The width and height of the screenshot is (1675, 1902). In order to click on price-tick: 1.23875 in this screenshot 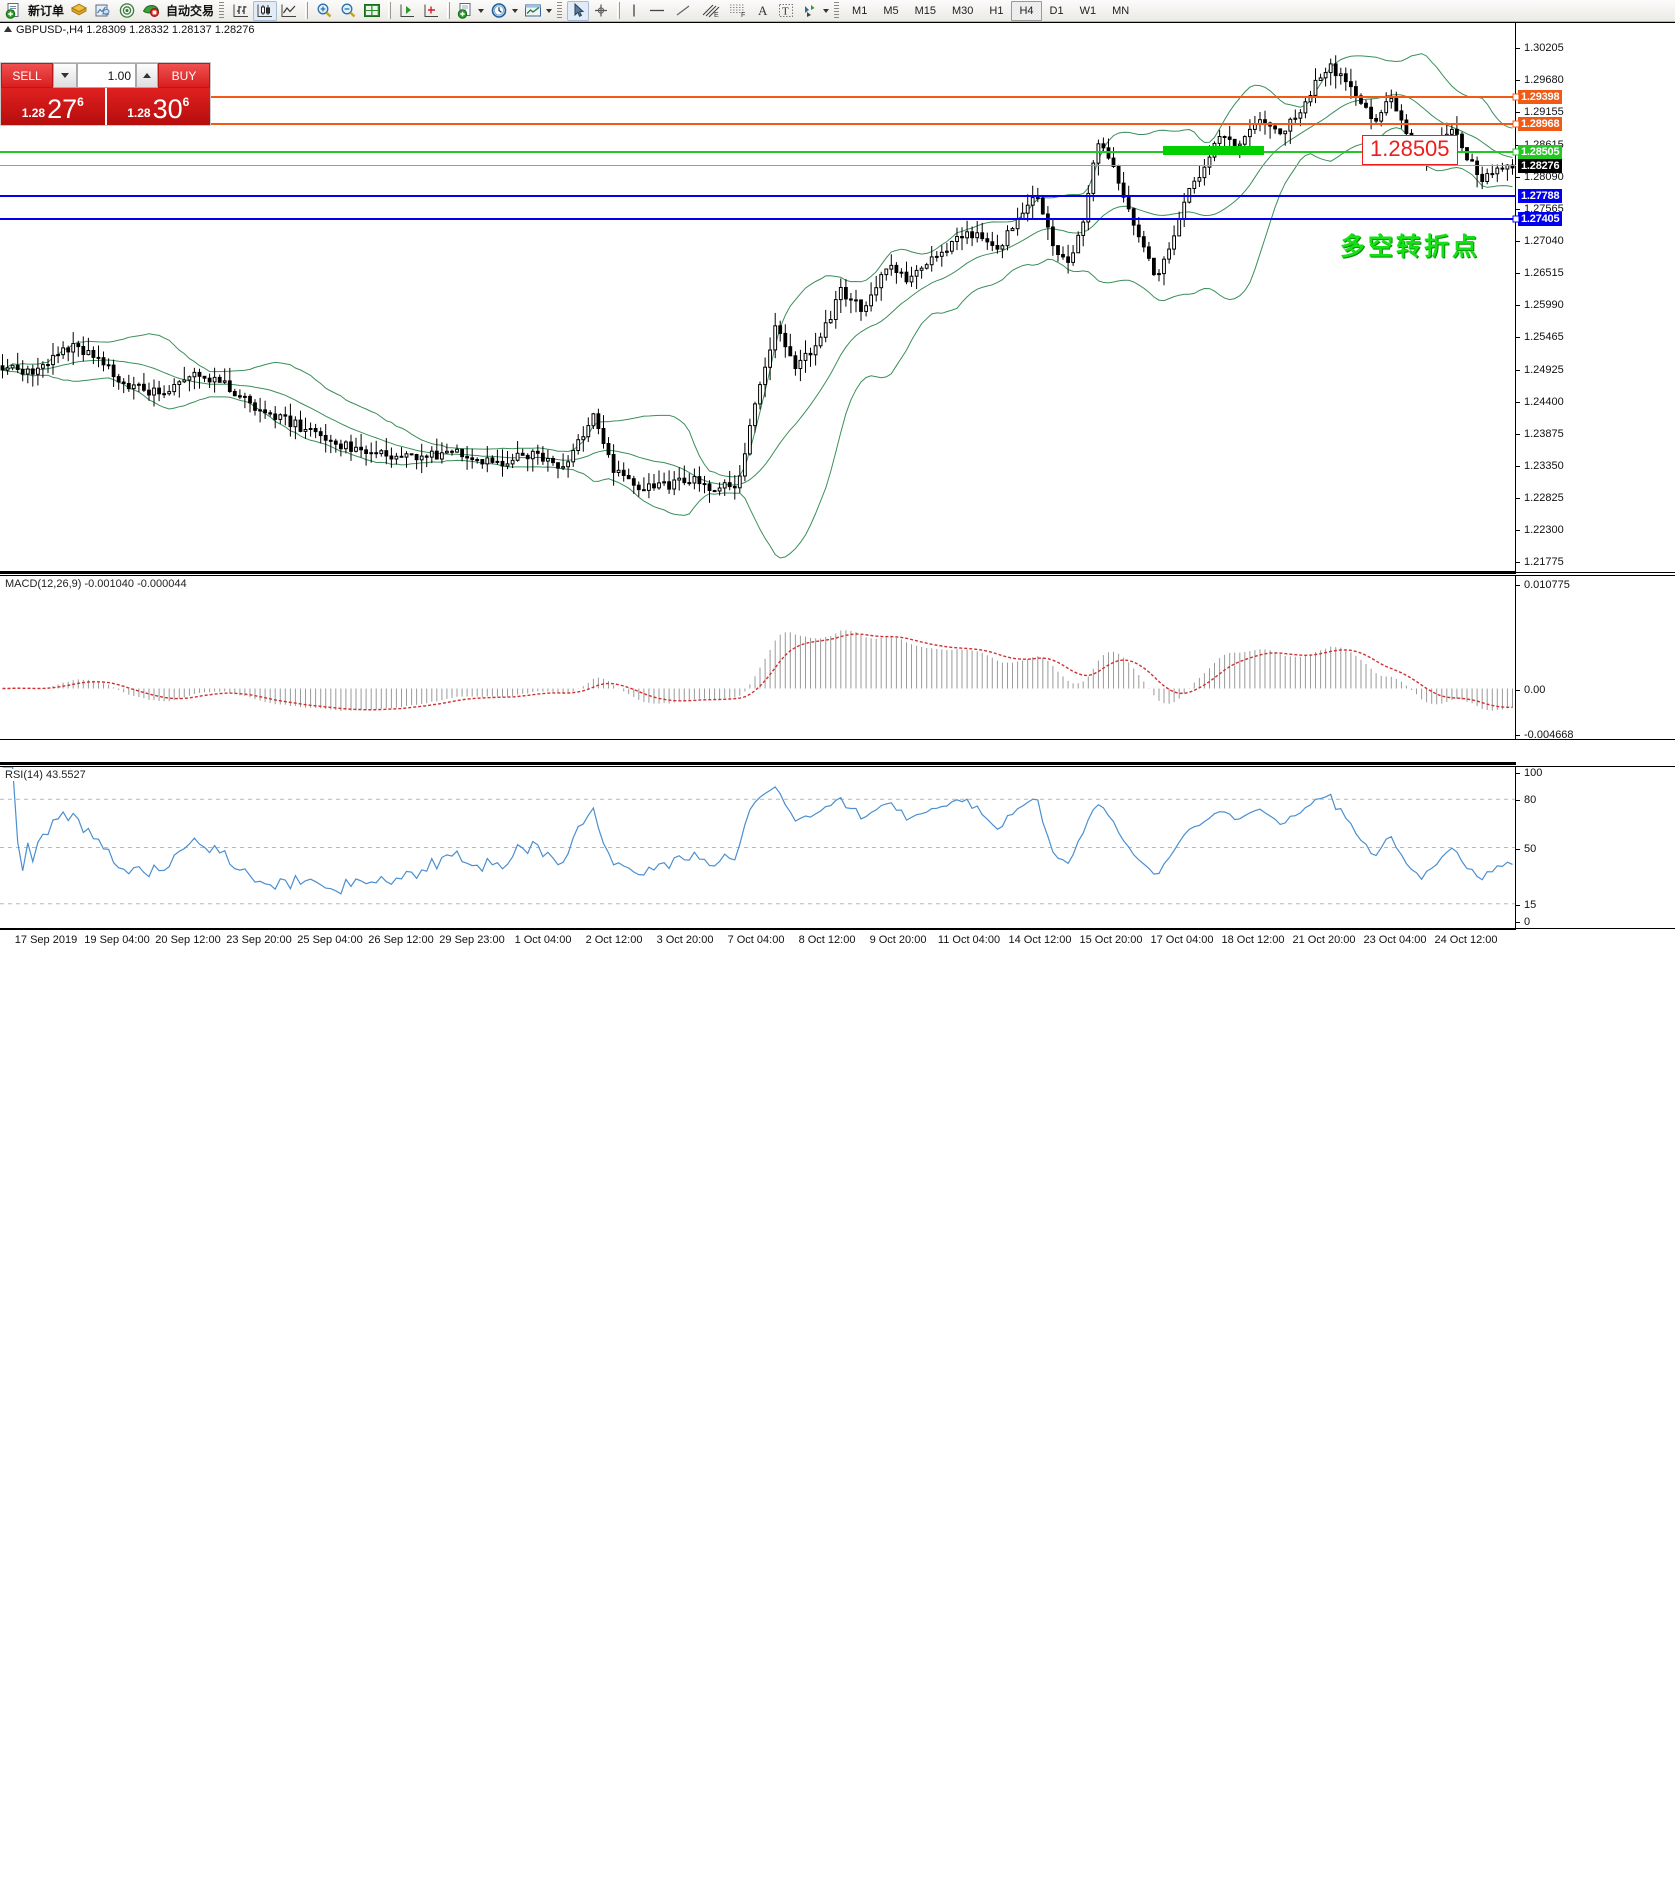, I will do `click(1540, 434)`.